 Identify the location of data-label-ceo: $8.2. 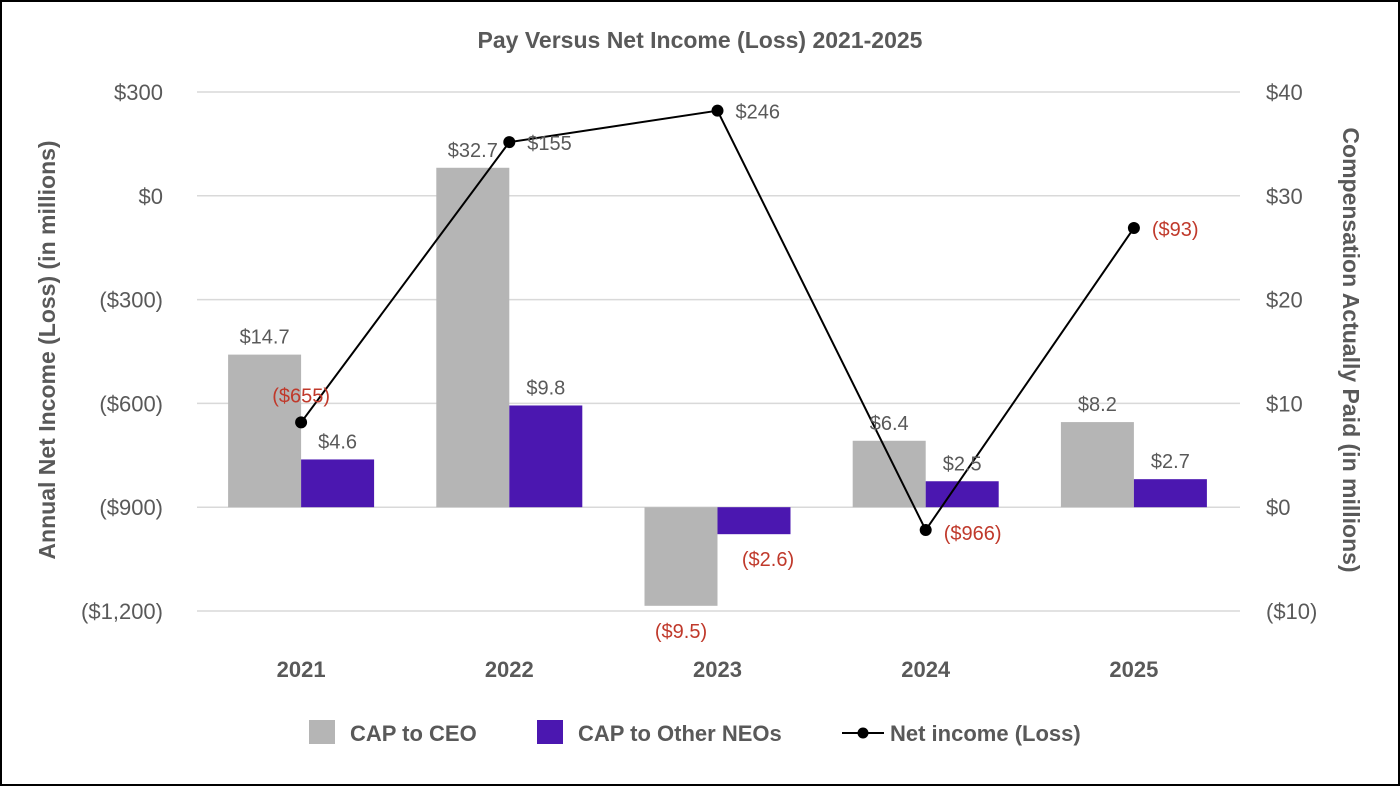
(1097, 405).